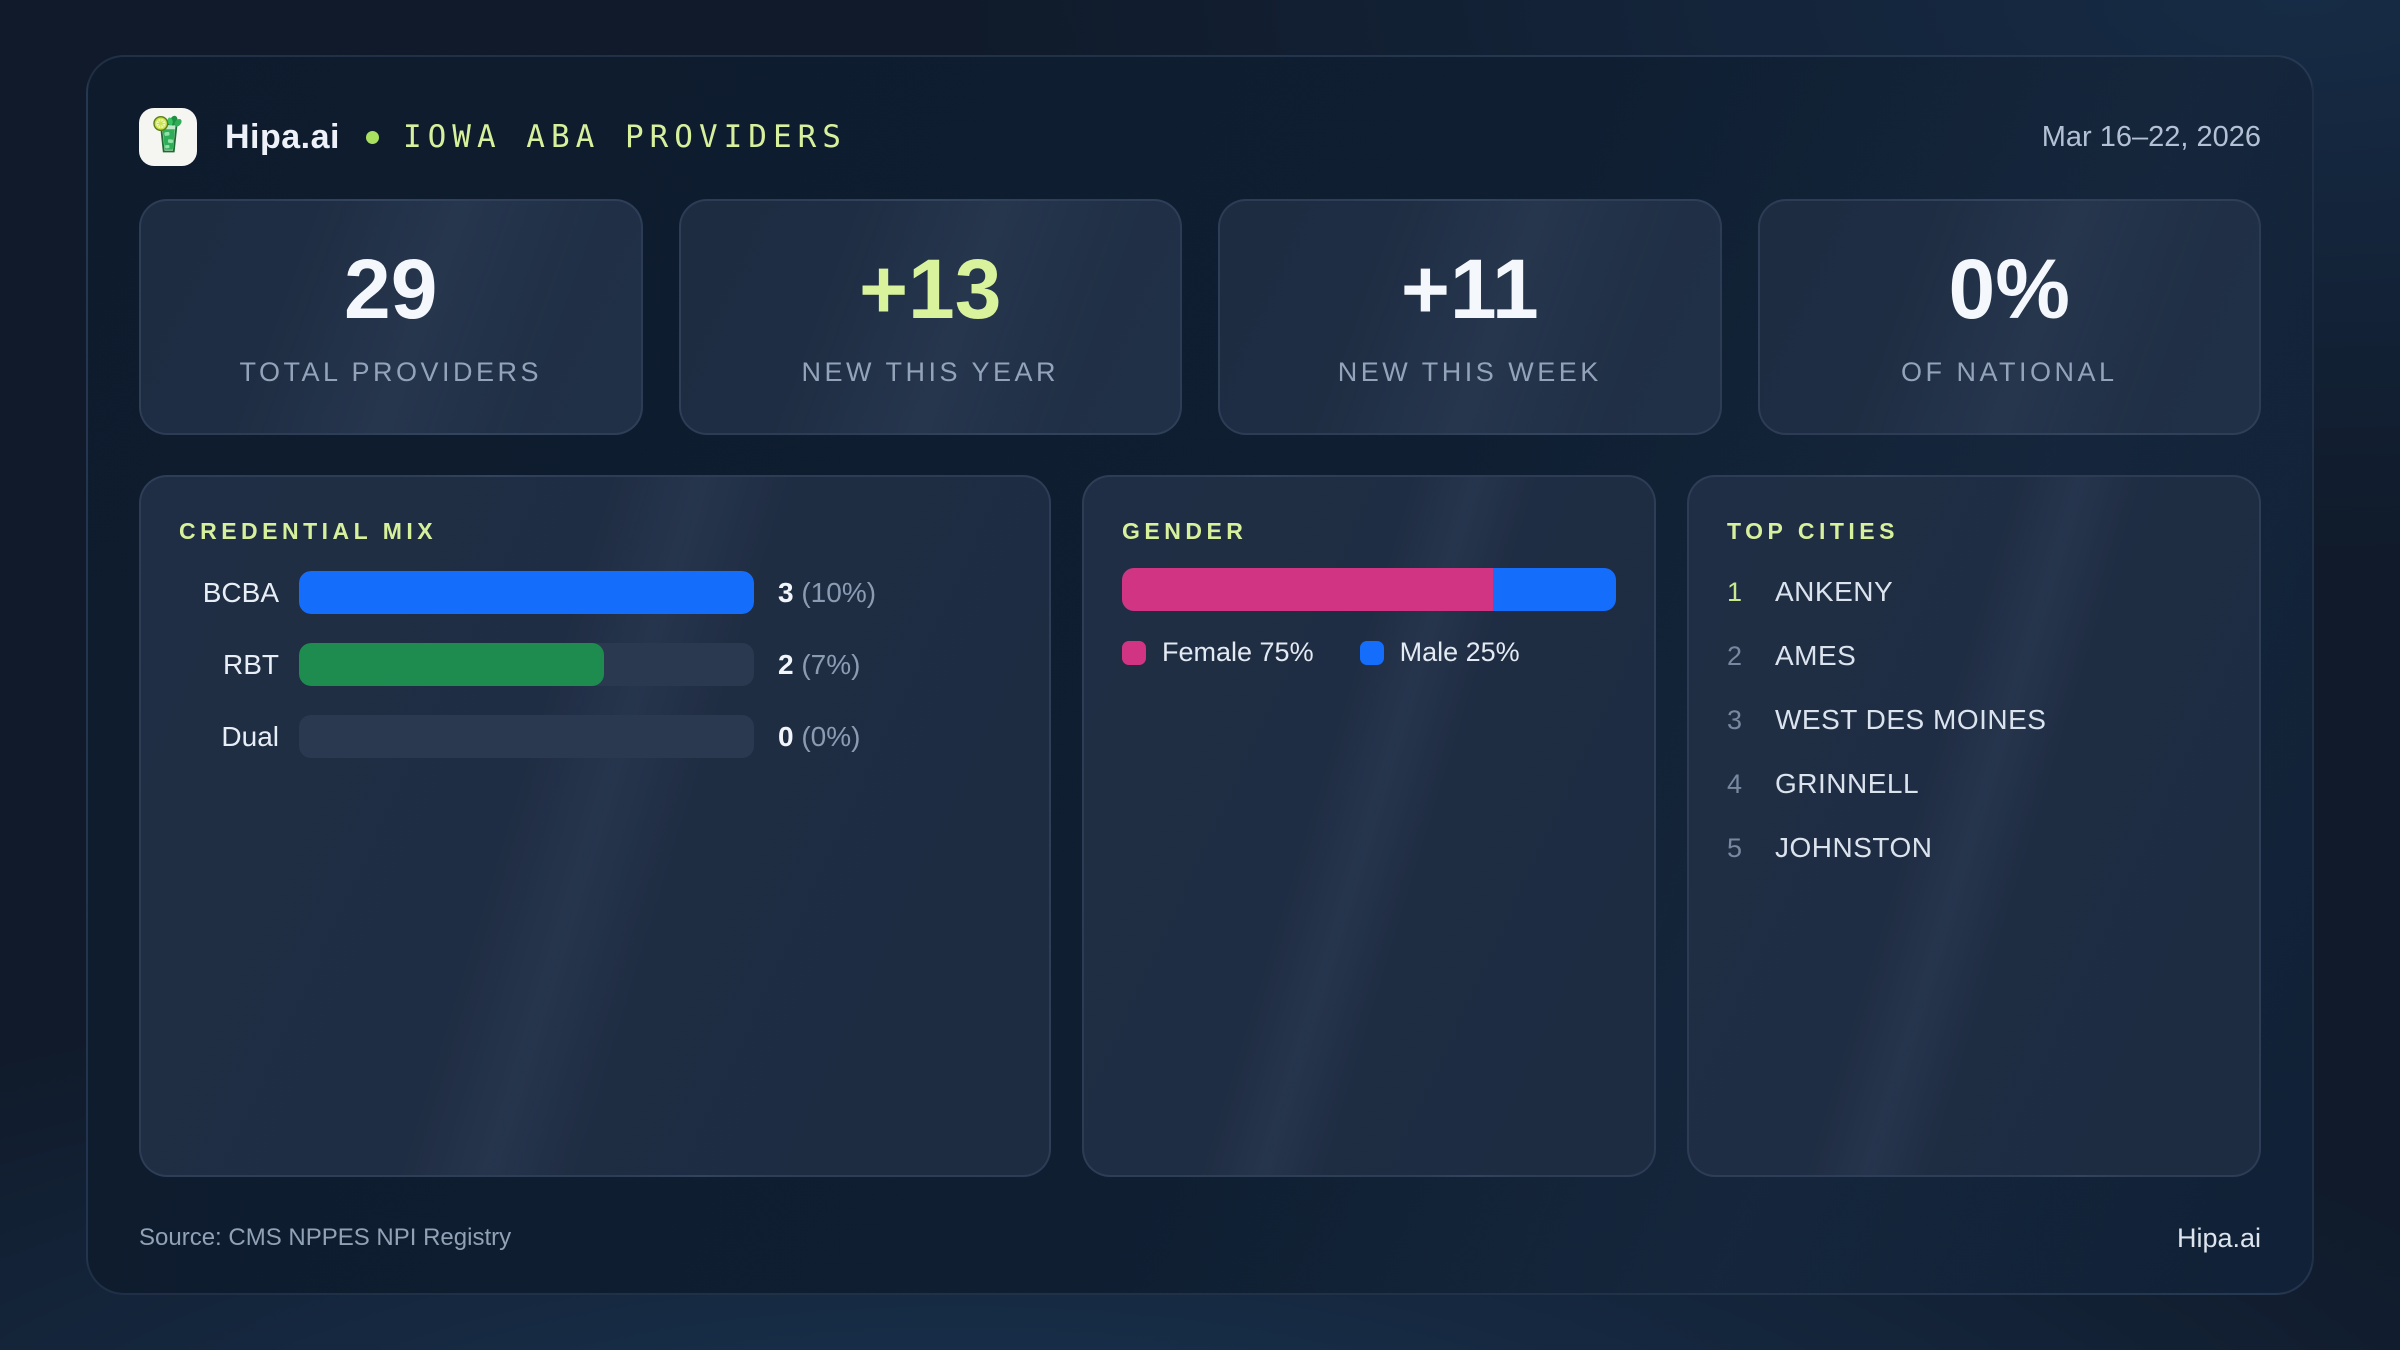 This screenshot has width=2400, height=1350. I want to click on stat-label: NEW THIS WEEK, so click(1469, 371).